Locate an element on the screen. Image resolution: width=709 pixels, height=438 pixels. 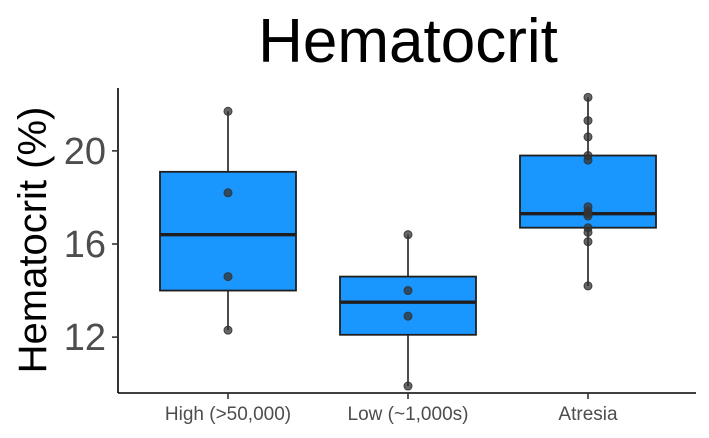
x-axis-ticks: High (>50,000) Low (~1,000s) Atresia is located at coordinates (391, 409).